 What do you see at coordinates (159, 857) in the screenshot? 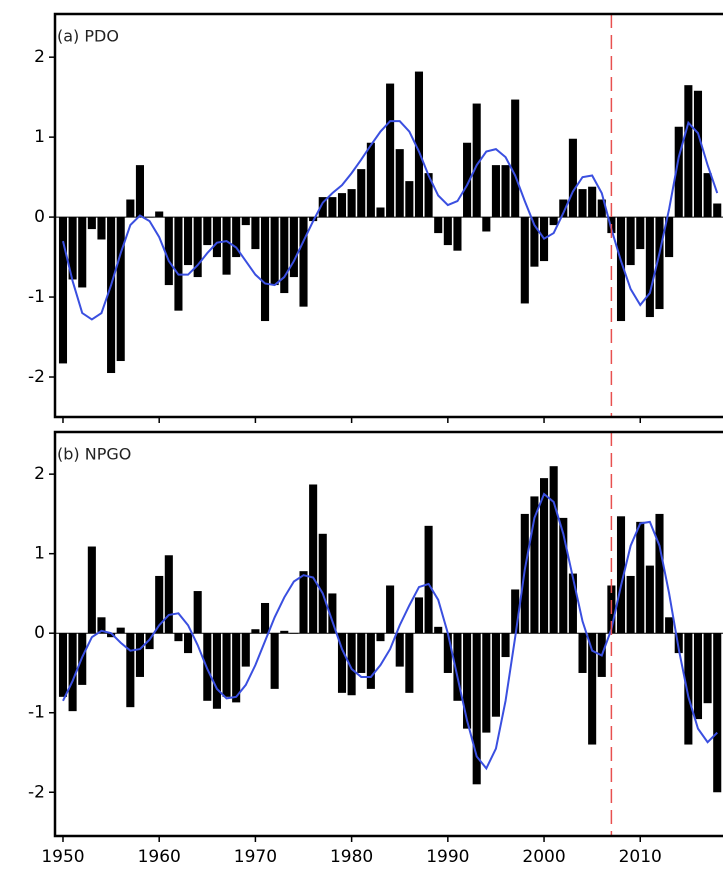
I see `x-tick-label: 1960` at bounding box center [159, 857].